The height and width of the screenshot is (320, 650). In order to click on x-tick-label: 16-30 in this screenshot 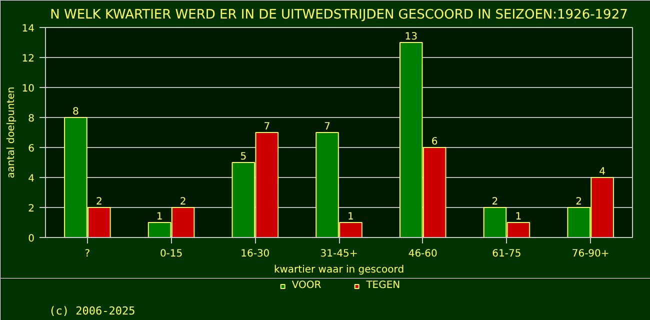, I will do `click(255, 254)`.